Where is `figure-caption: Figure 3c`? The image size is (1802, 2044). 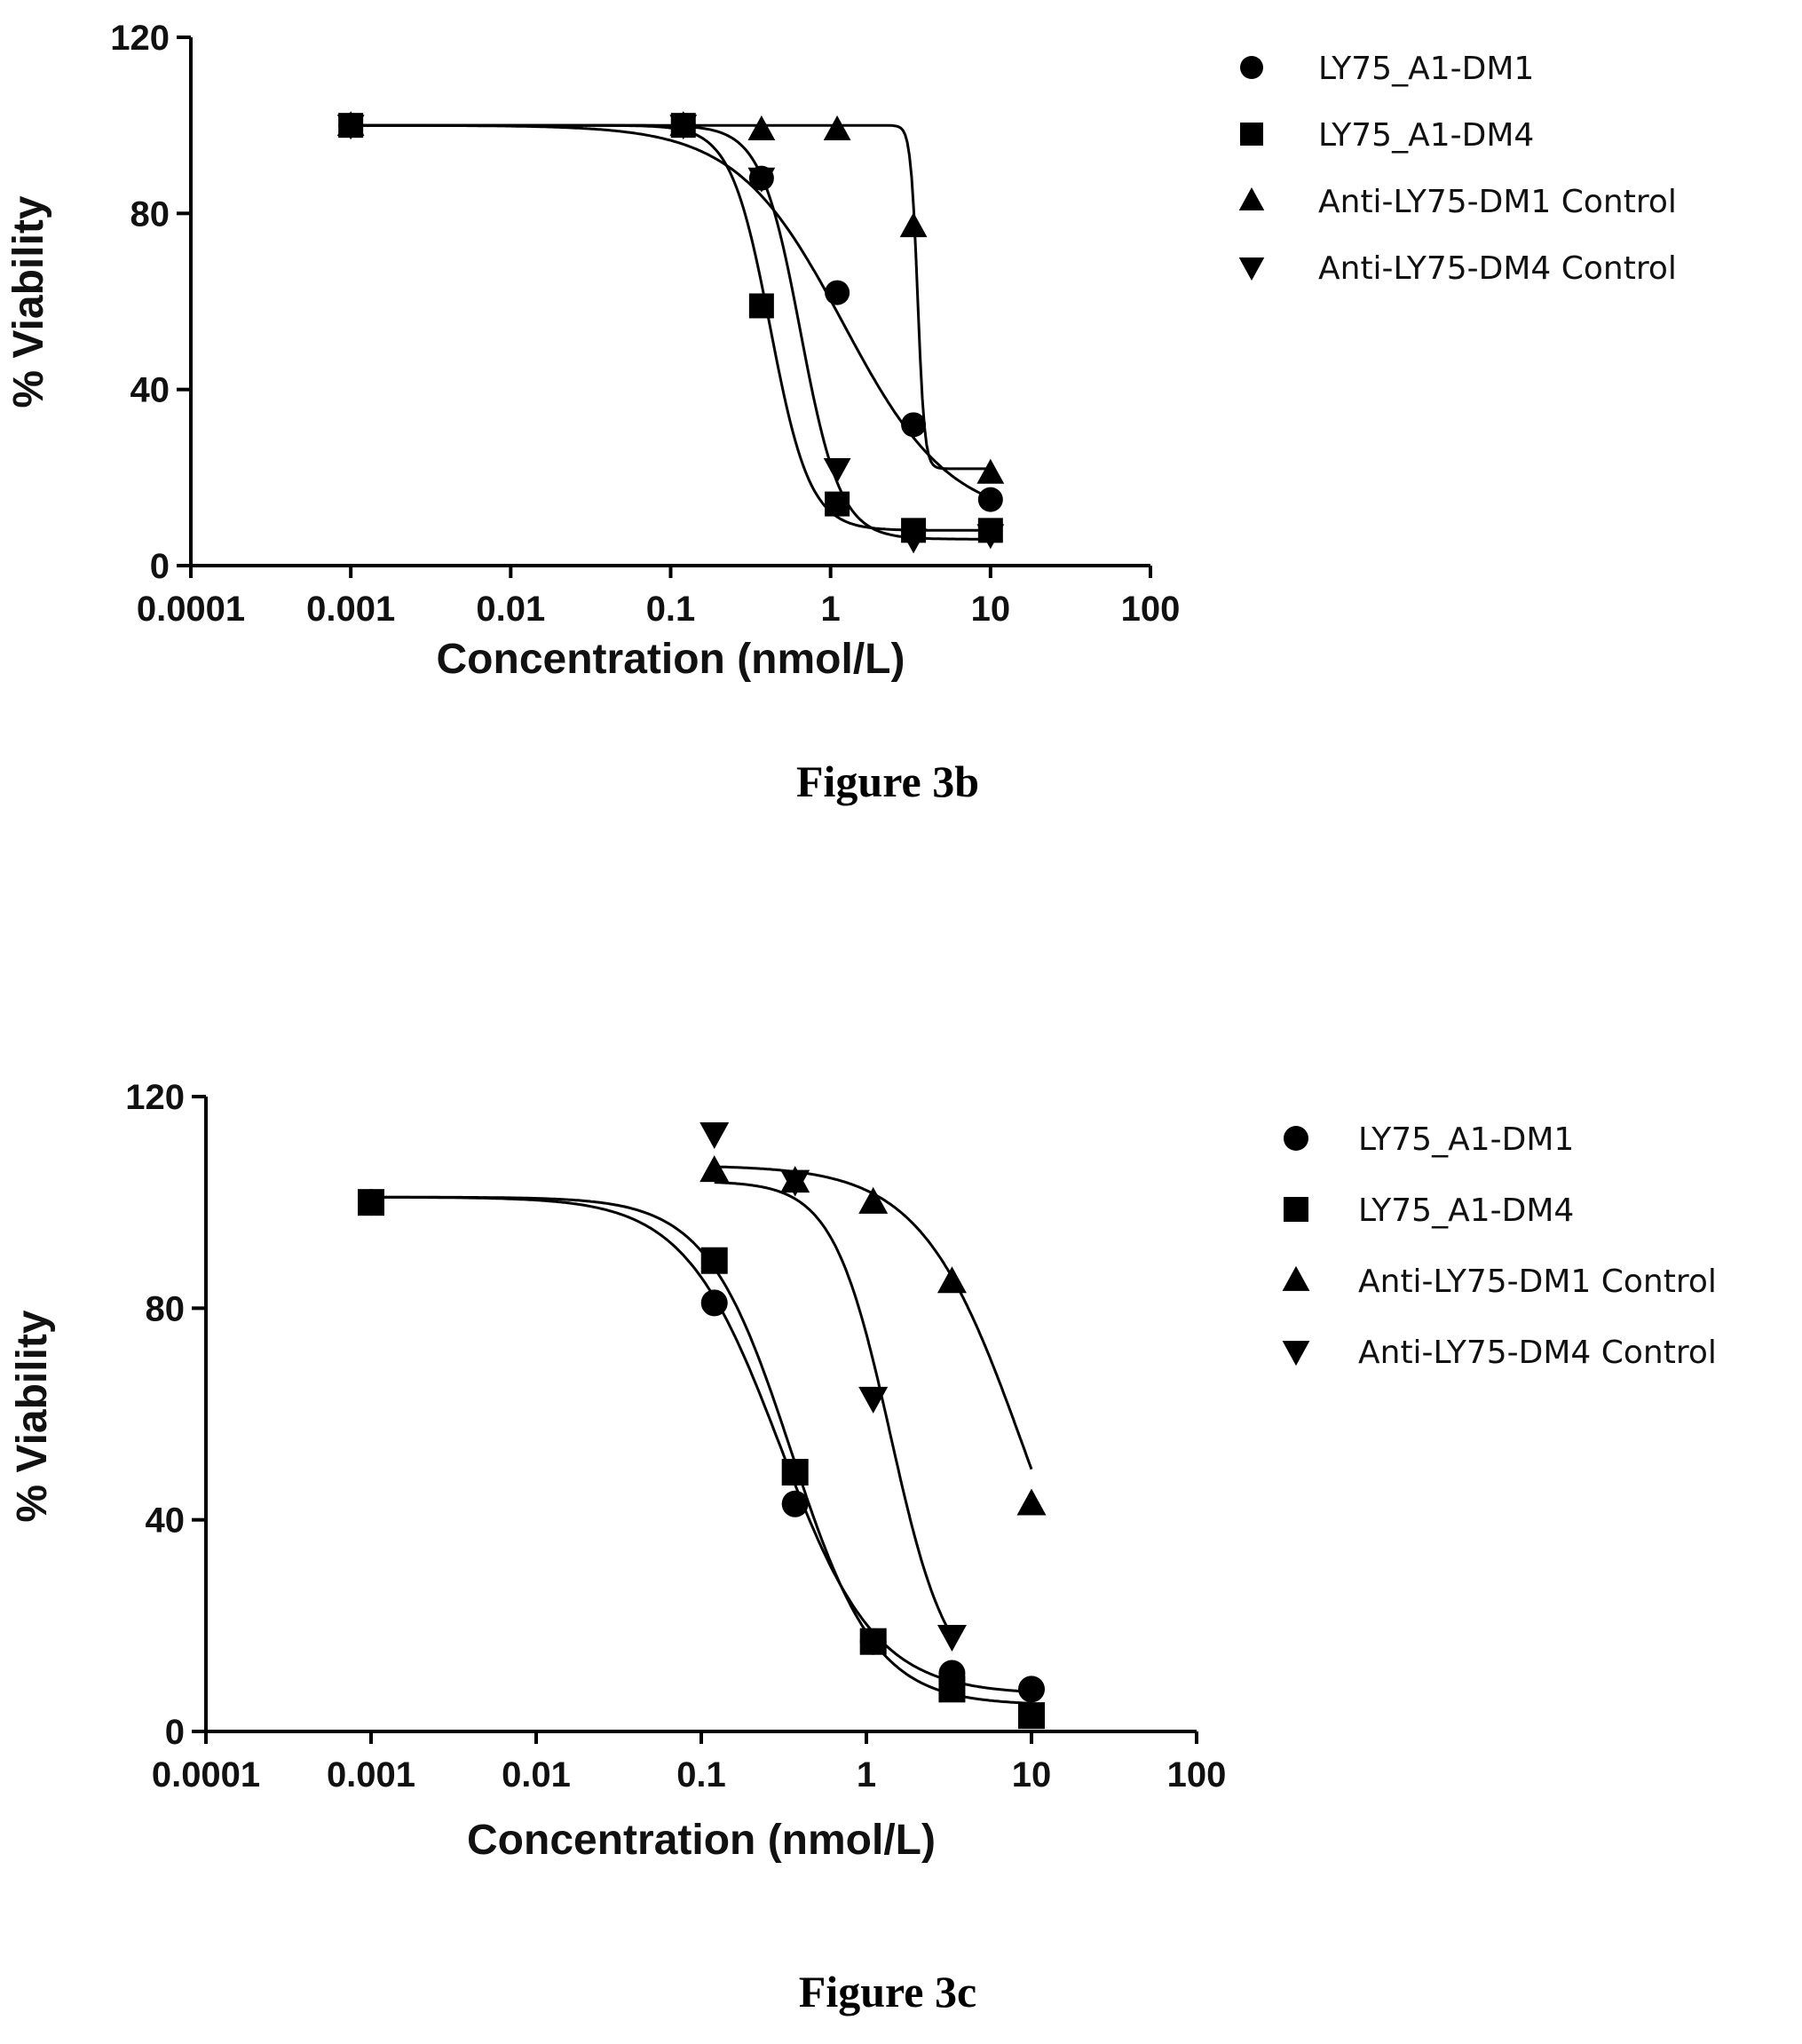
figure-caption: Figure 3c is located at coordinates (887, 1991).